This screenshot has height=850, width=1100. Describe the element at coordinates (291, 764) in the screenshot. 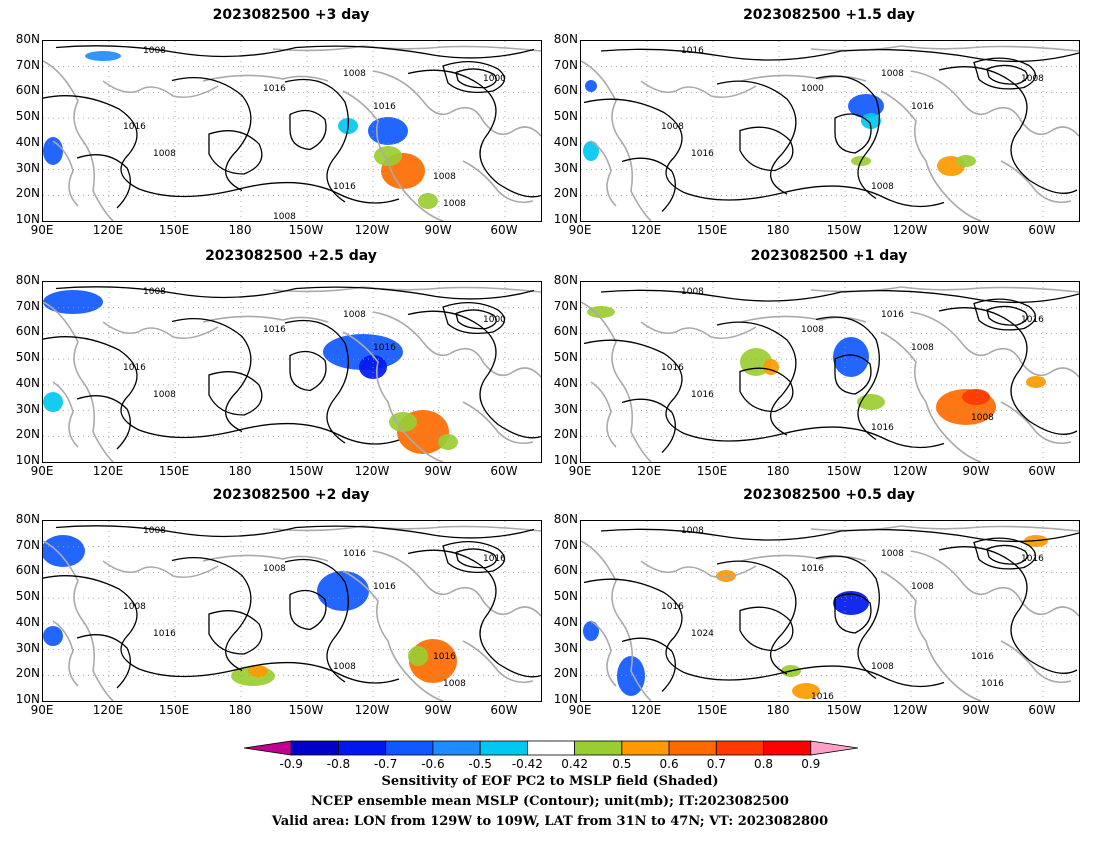

I see `colorbar-tick-label: -0.9` at that location.